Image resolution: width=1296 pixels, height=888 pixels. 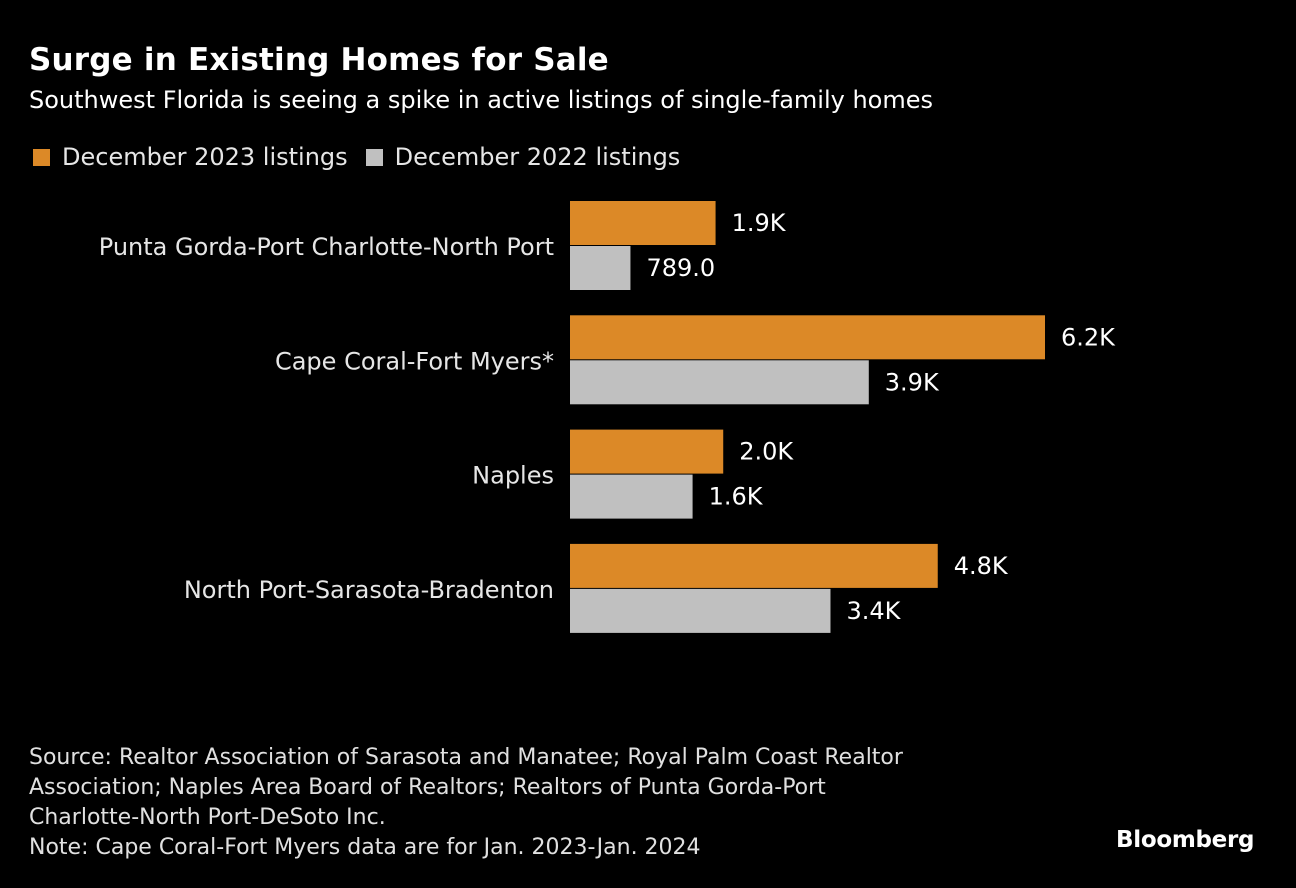 What do you see at coordinates (643, 223) in the screenshot?
I see `bar-2023-punta-gorda-port-charlotte-north-port` at bounding box center [643, 223].